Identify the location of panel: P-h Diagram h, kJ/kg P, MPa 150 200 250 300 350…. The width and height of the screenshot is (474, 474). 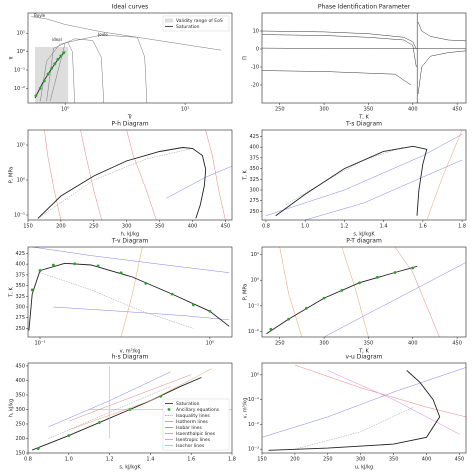
(121, 179).